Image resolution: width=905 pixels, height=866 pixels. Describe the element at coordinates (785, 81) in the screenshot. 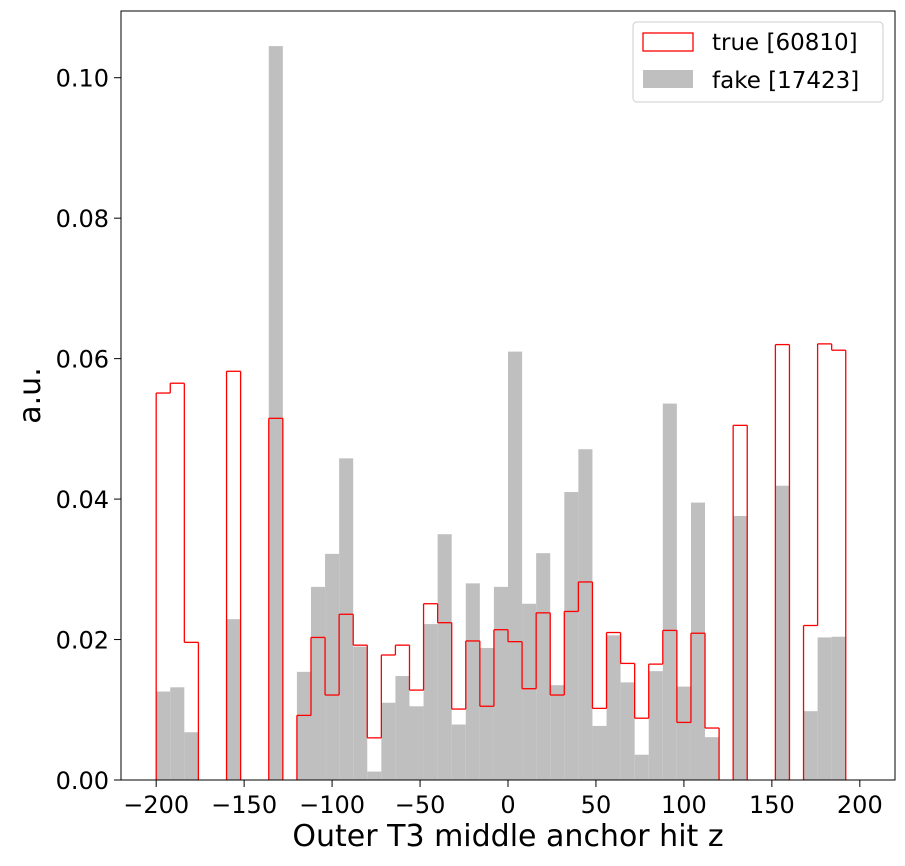

I see `legend-label-fake: fake [17423]` at that location.